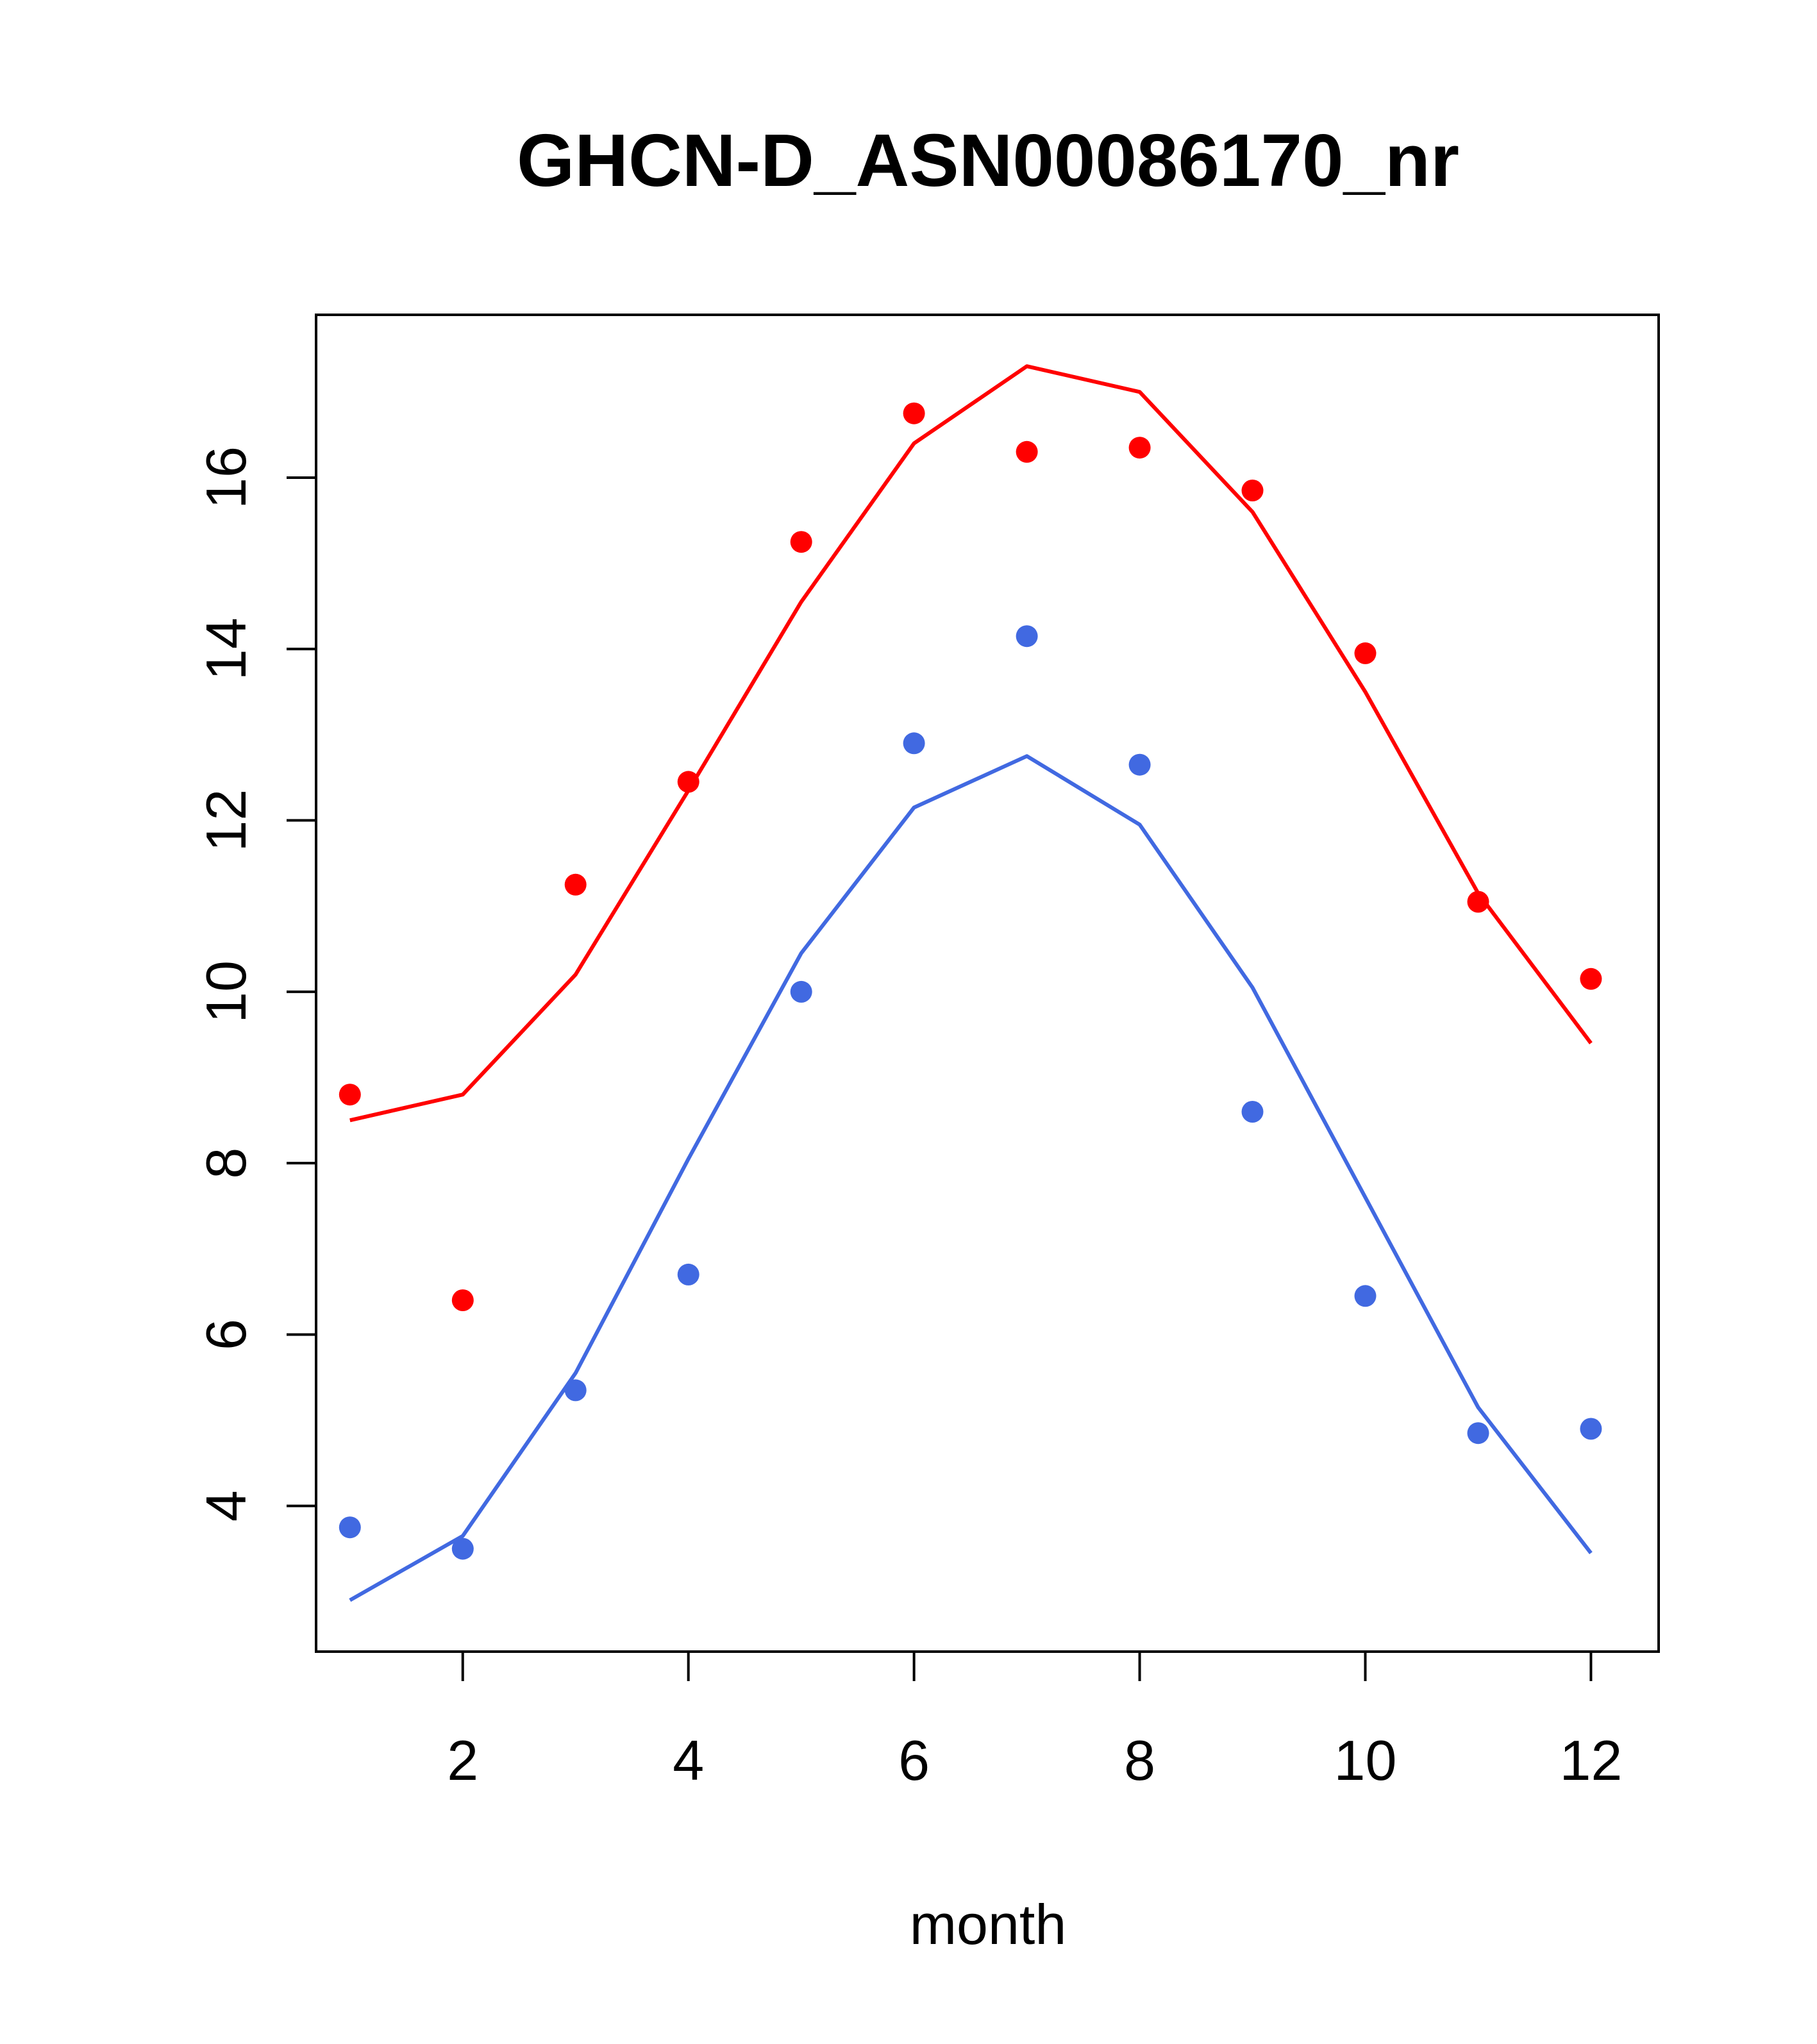 The width and height of the screenshot is (1817, 2044). What do you see at coordinates (689, 1761) in the screenshot?
I see `x-tick-label: 4` at bounding box center [689, 1761].